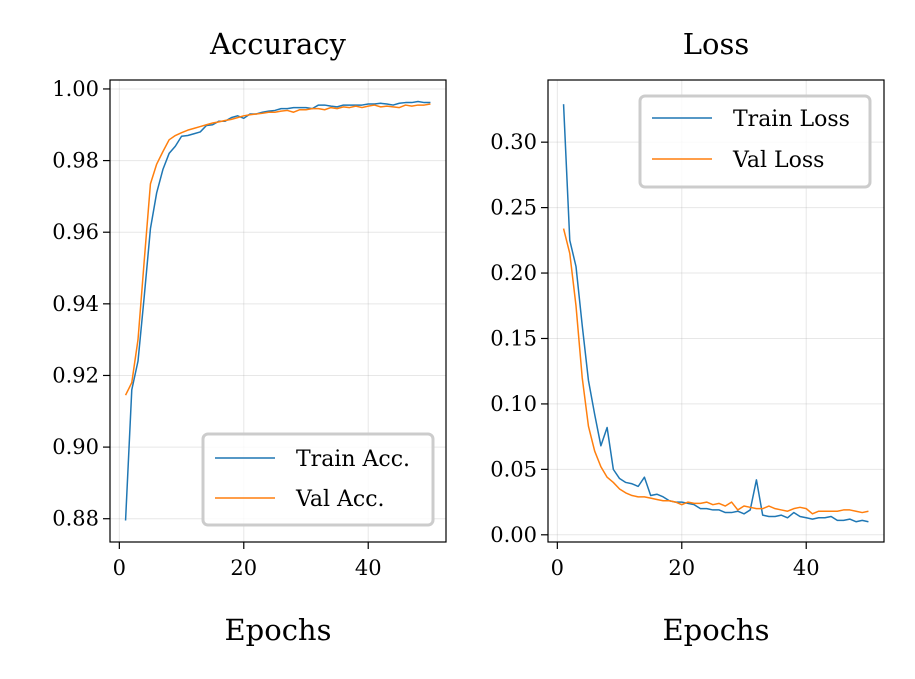  What do you see at coordinates (277, 44) in the screenshot?
I see `accuracy-title: Accuracy` at bounding box center [277, 44].